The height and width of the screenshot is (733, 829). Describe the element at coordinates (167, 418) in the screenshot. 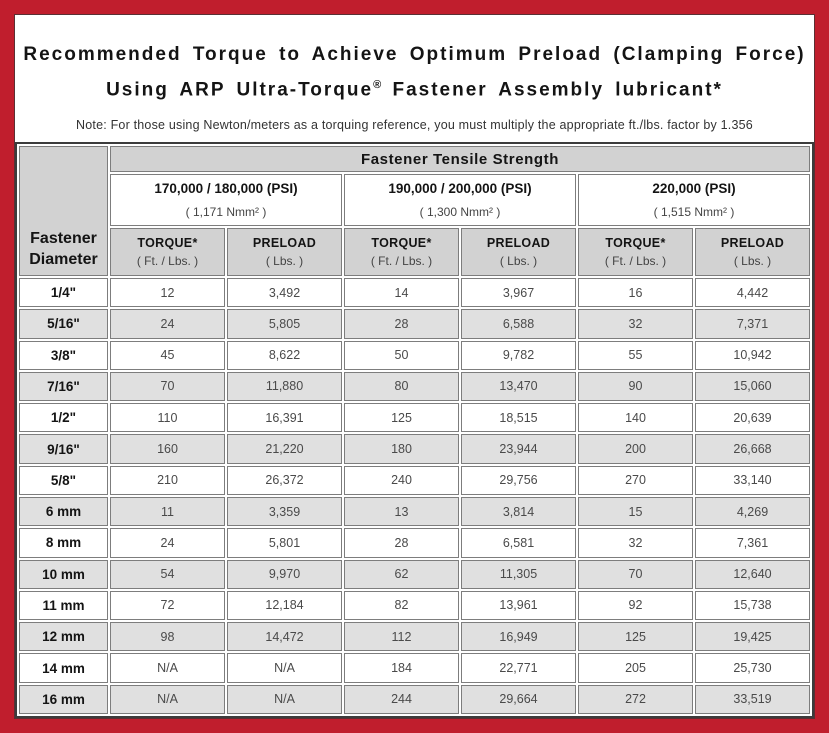

I see `torque-value-cell: 110` at that location.